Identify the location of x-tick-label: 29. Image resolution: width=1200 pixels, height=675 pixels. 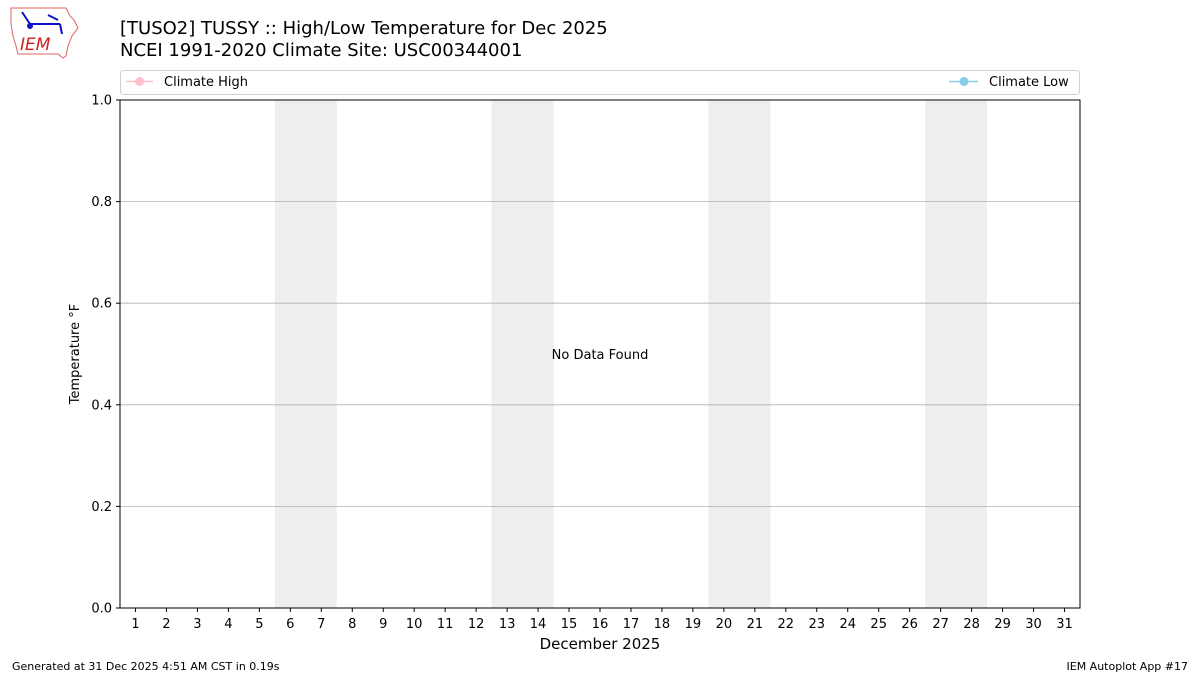
(1002, 624).